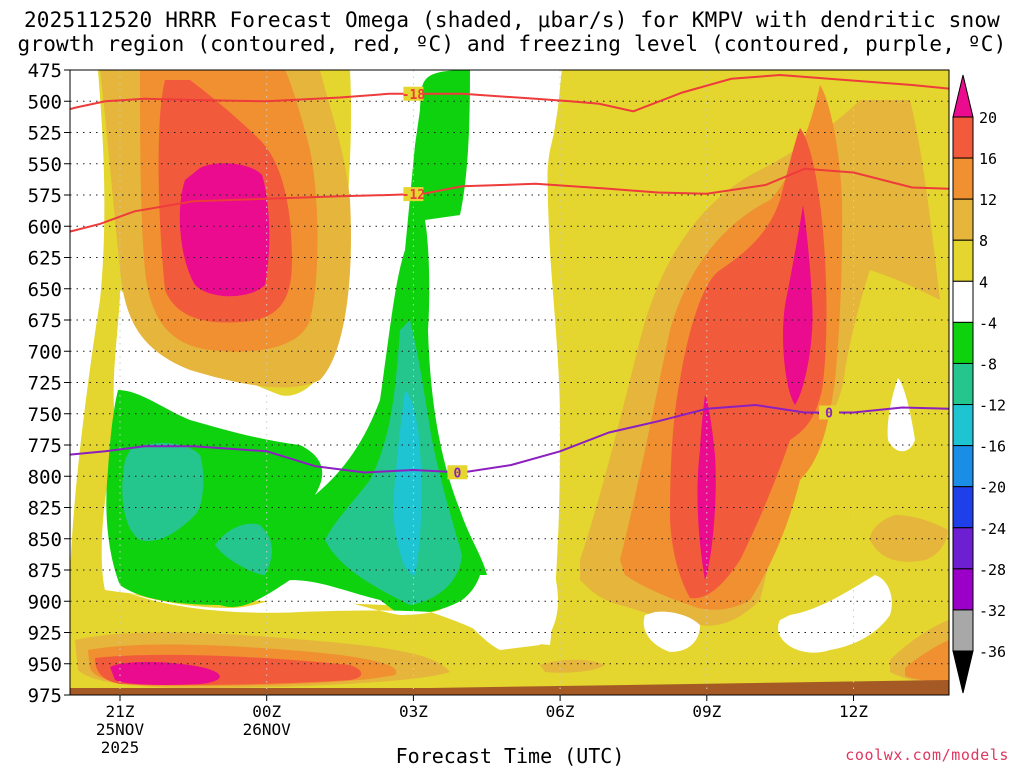 The image size is (1024, 768). I want to click on colorbar-label: -24, so click(992, 529).